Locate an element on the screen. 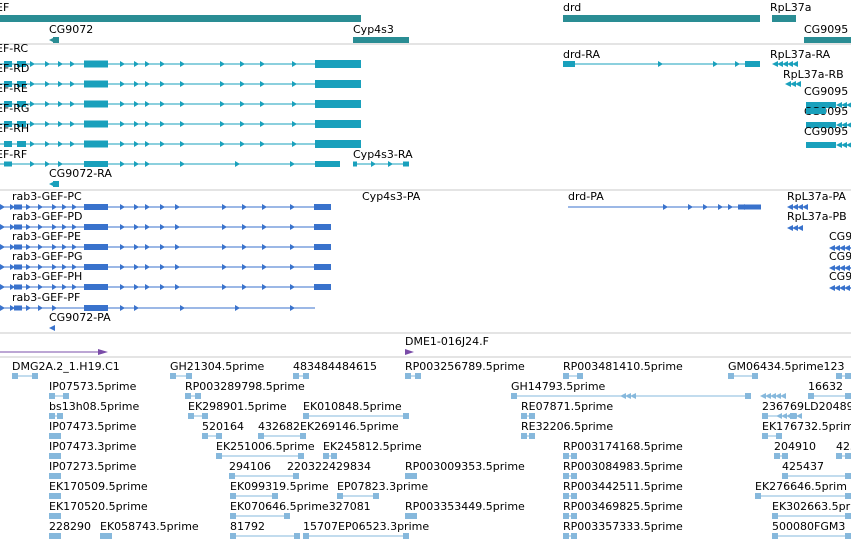  clones-track: DME1-016J24.F is located at coordinates (244, 345).